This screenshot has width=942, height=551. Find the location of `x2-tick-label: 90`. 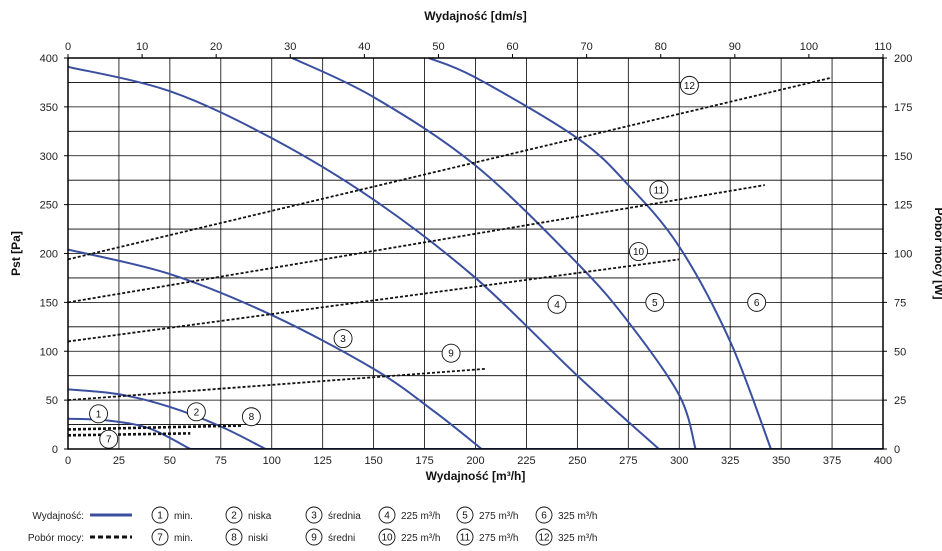

x2-tick-label: 90 is located at coordinates (735, 47).